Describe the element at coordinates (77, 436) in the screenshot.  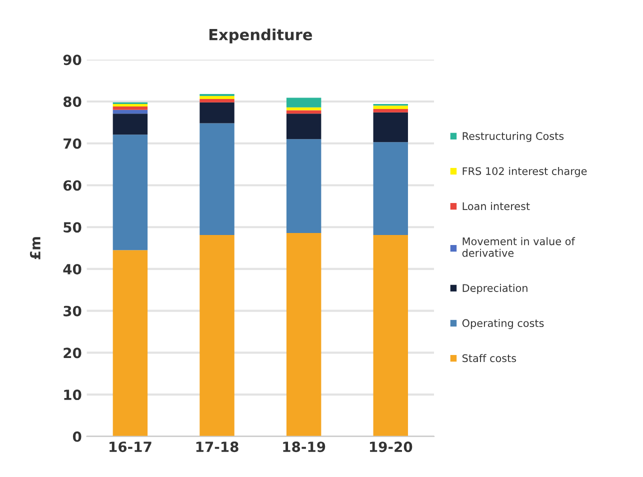
I see `y-tick-label: 0` at that location.